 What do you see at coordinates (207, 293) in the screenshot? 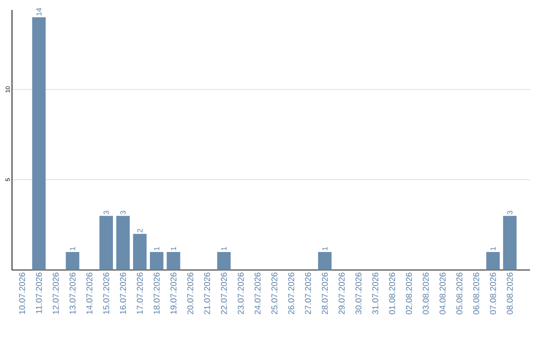
I see `x-tick-label: 21.07.2026` at bounding box center [207, 293].